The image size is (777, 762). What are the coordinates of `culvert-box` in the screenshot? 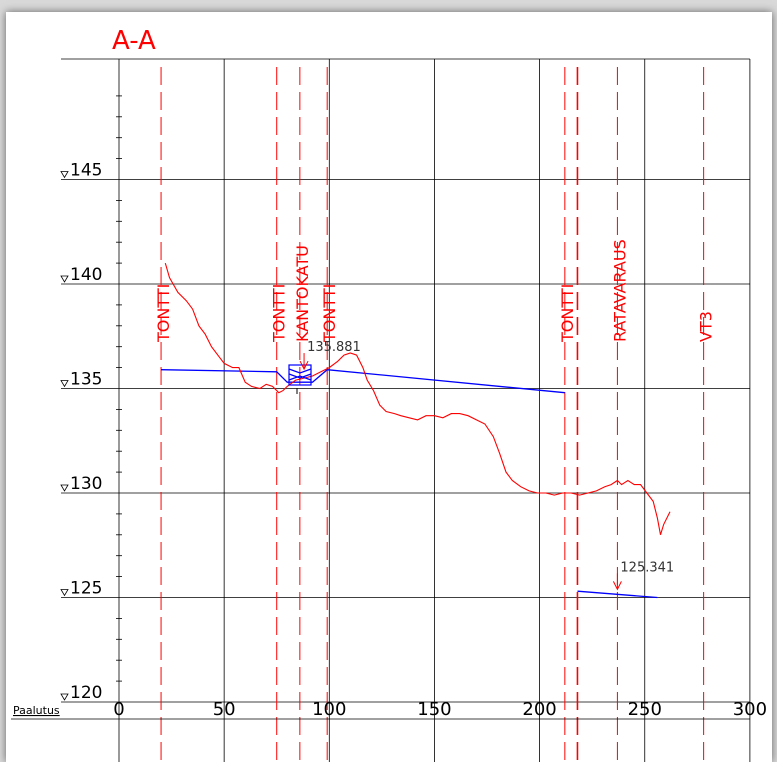 It's located at (300, 375).